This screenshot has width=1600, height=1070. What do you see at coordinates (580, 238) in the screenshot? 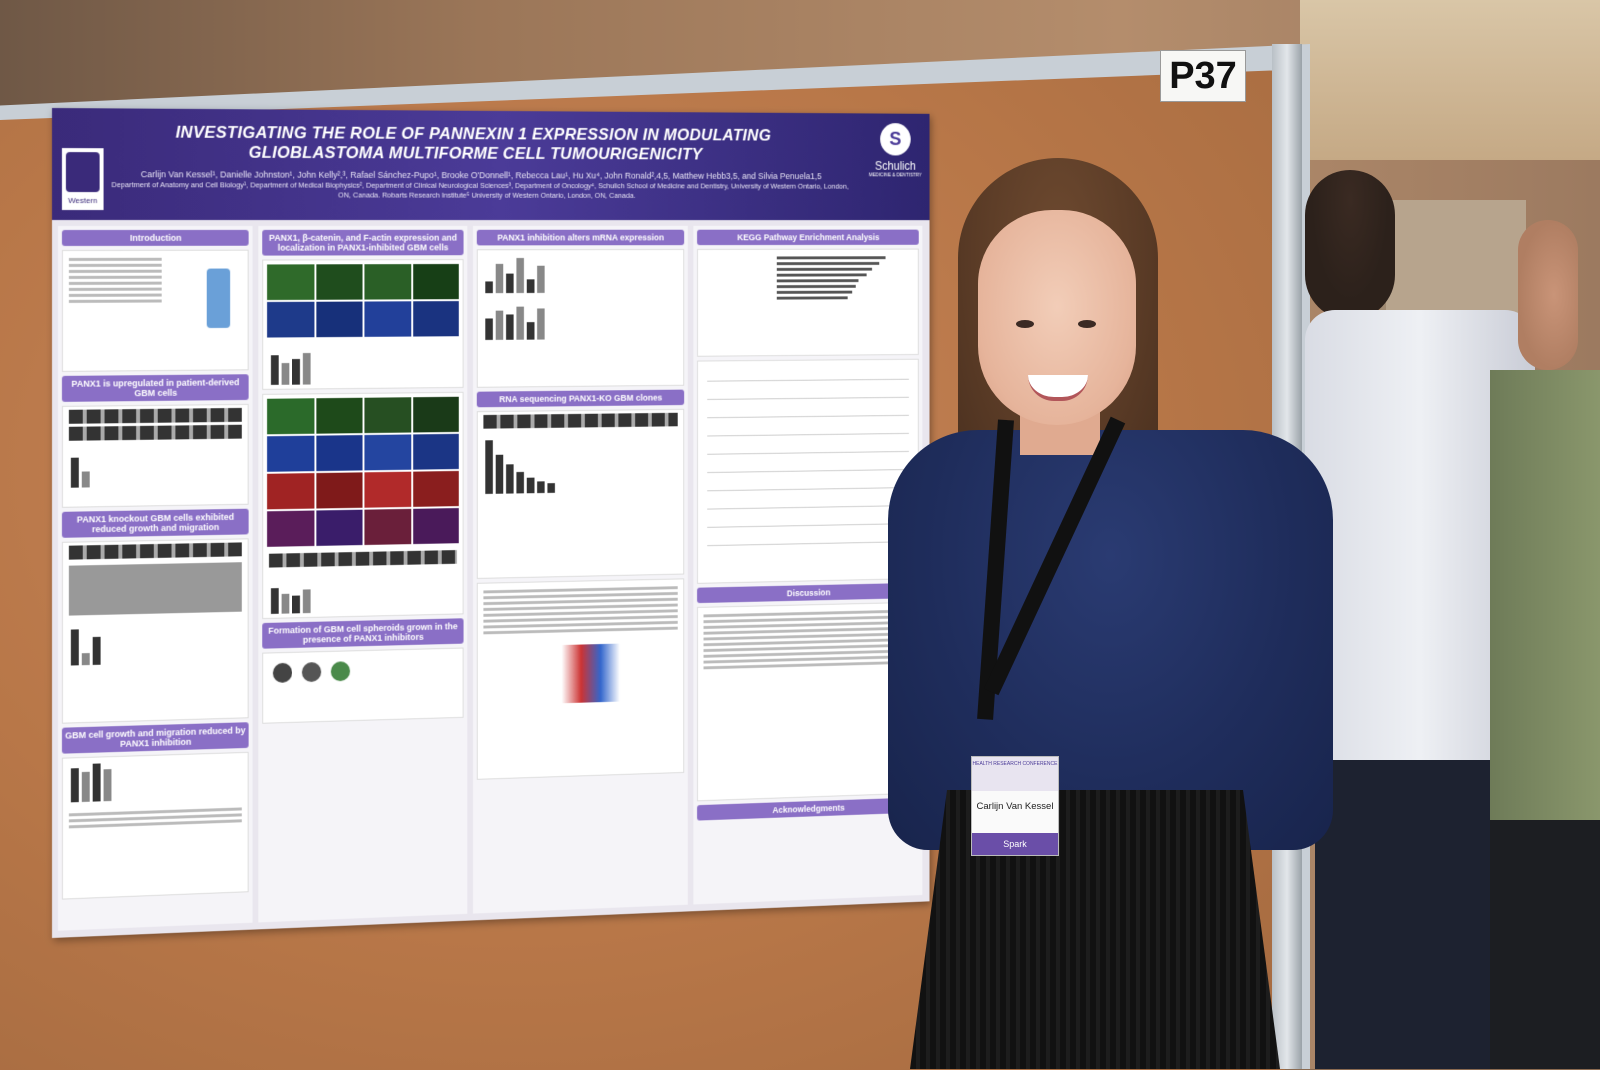
I see `section-mrna: PANX1 inhibition alters mRNA expression` at bounding box center [580, 238].